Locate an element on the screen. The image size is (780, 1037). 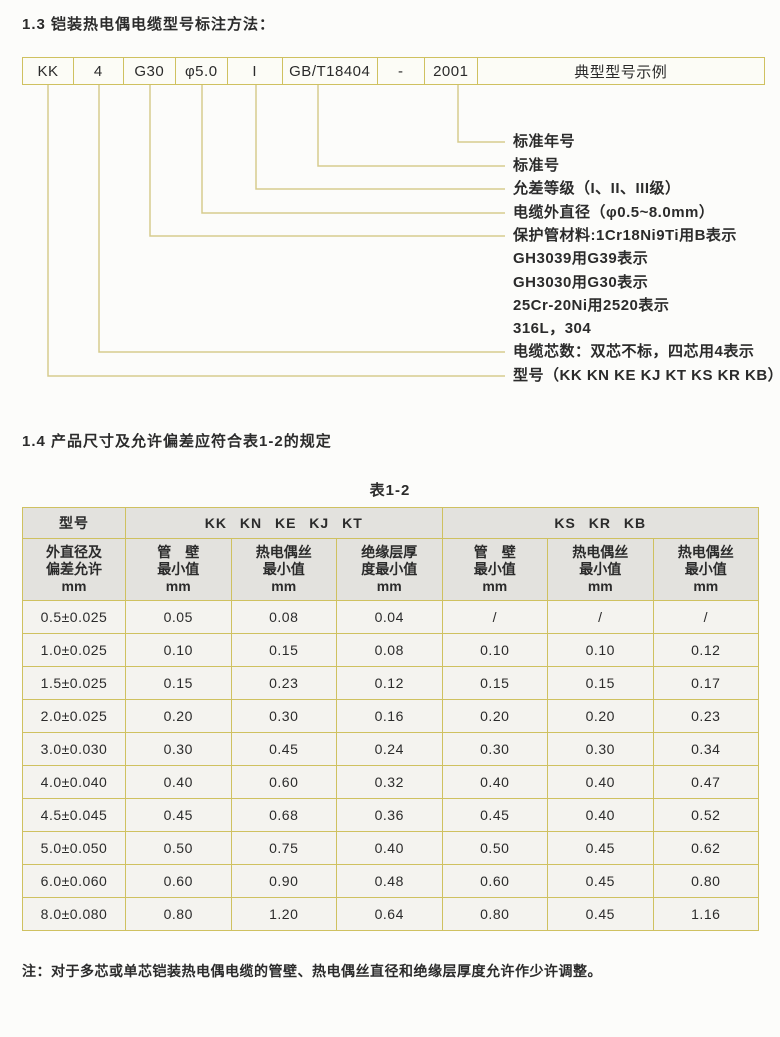
model-box-standard: GB/T18404 is located at coordinates (329, 71).